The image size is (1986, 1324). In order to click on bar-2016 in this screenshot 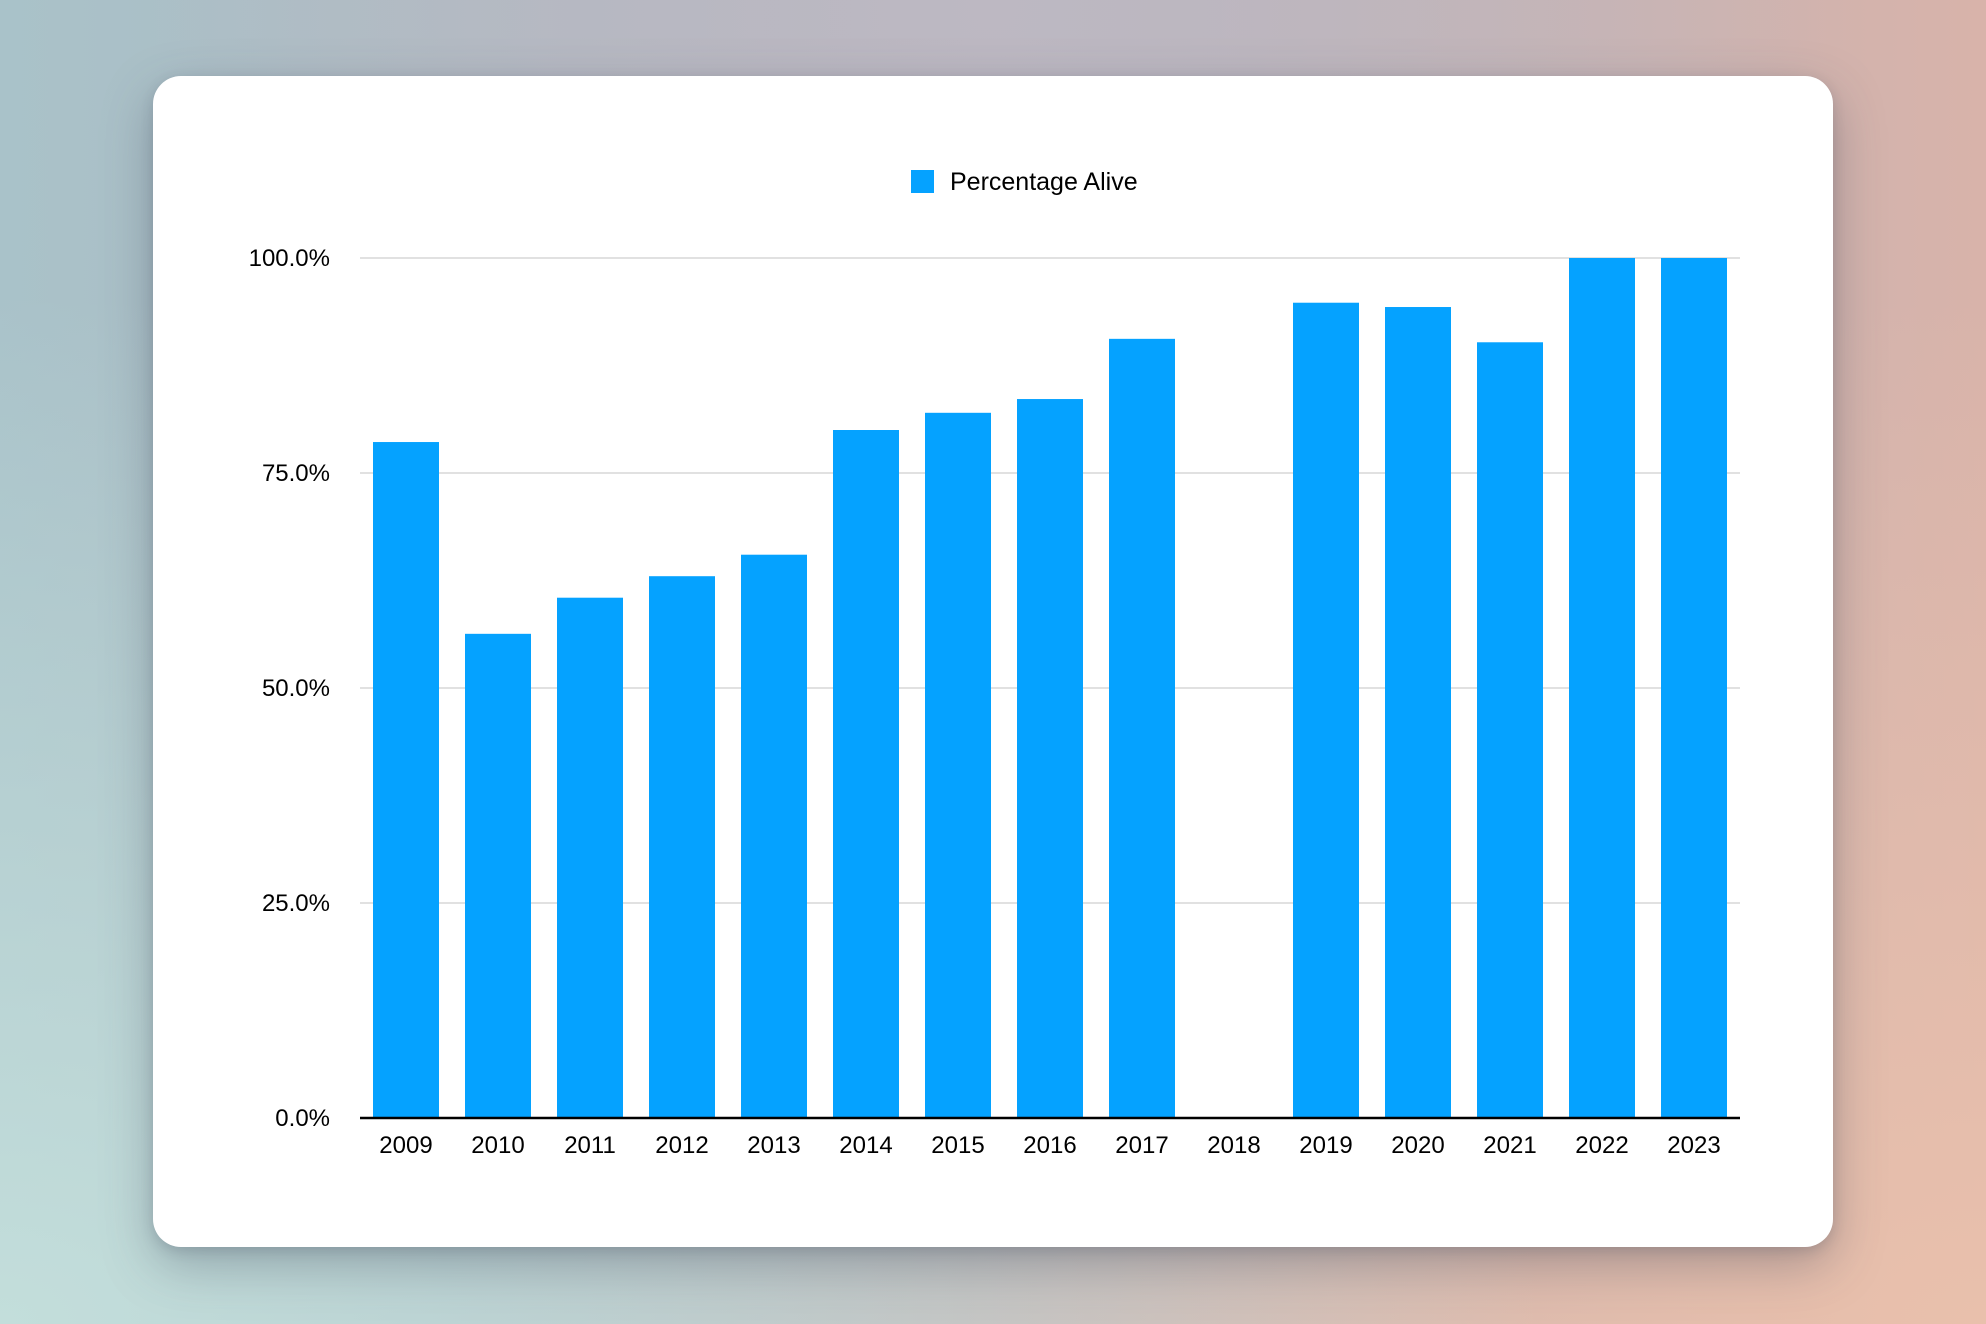, I will do `click(1050, 758)`.